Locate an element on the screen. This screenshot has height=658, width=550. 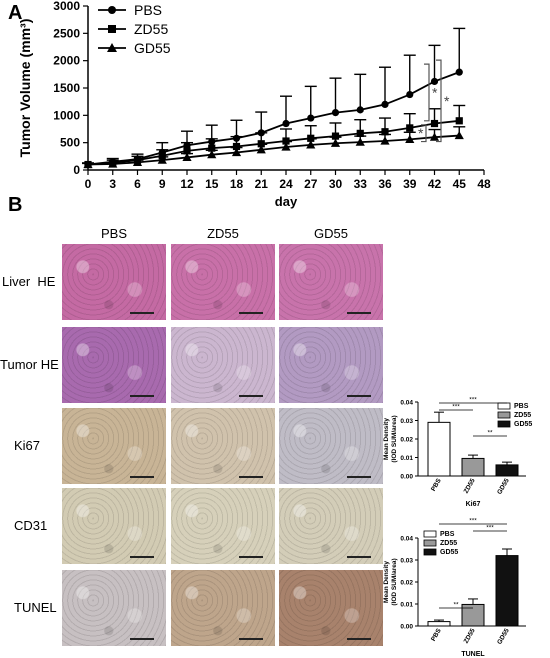
column-header-pbs: PBS is located at coordinates (113, 233).